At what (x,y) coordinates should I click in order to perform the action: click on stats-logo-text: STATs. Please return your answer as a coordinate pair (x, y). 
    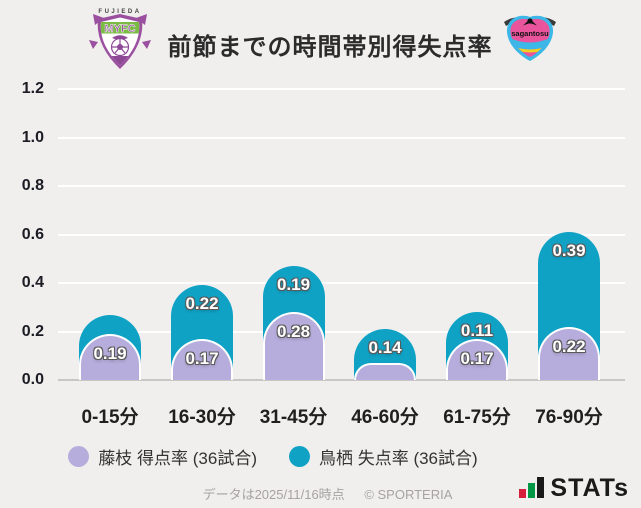
    Looking at the image, I should click on (589, 488).